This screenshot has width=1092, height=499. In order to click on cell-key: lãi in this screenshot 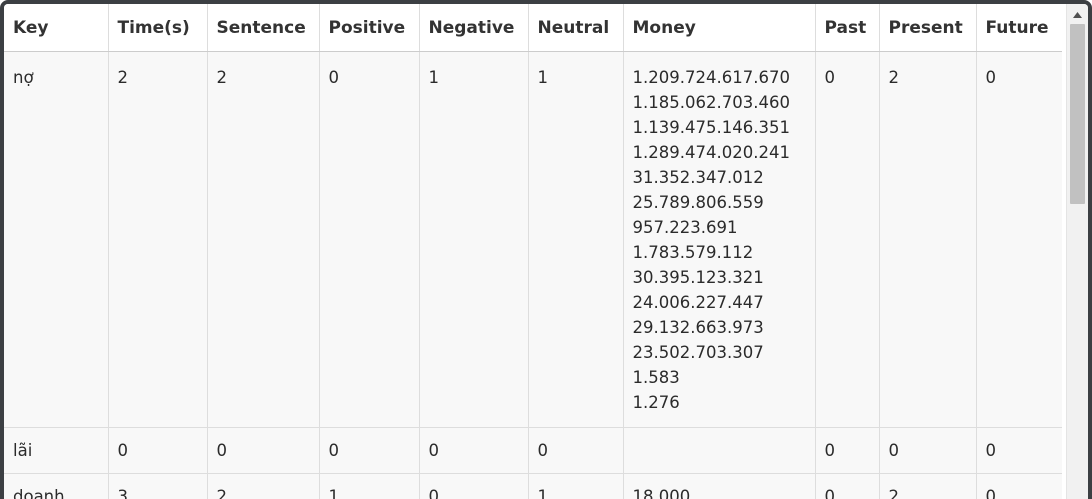, I will do `click(56, 450)`.